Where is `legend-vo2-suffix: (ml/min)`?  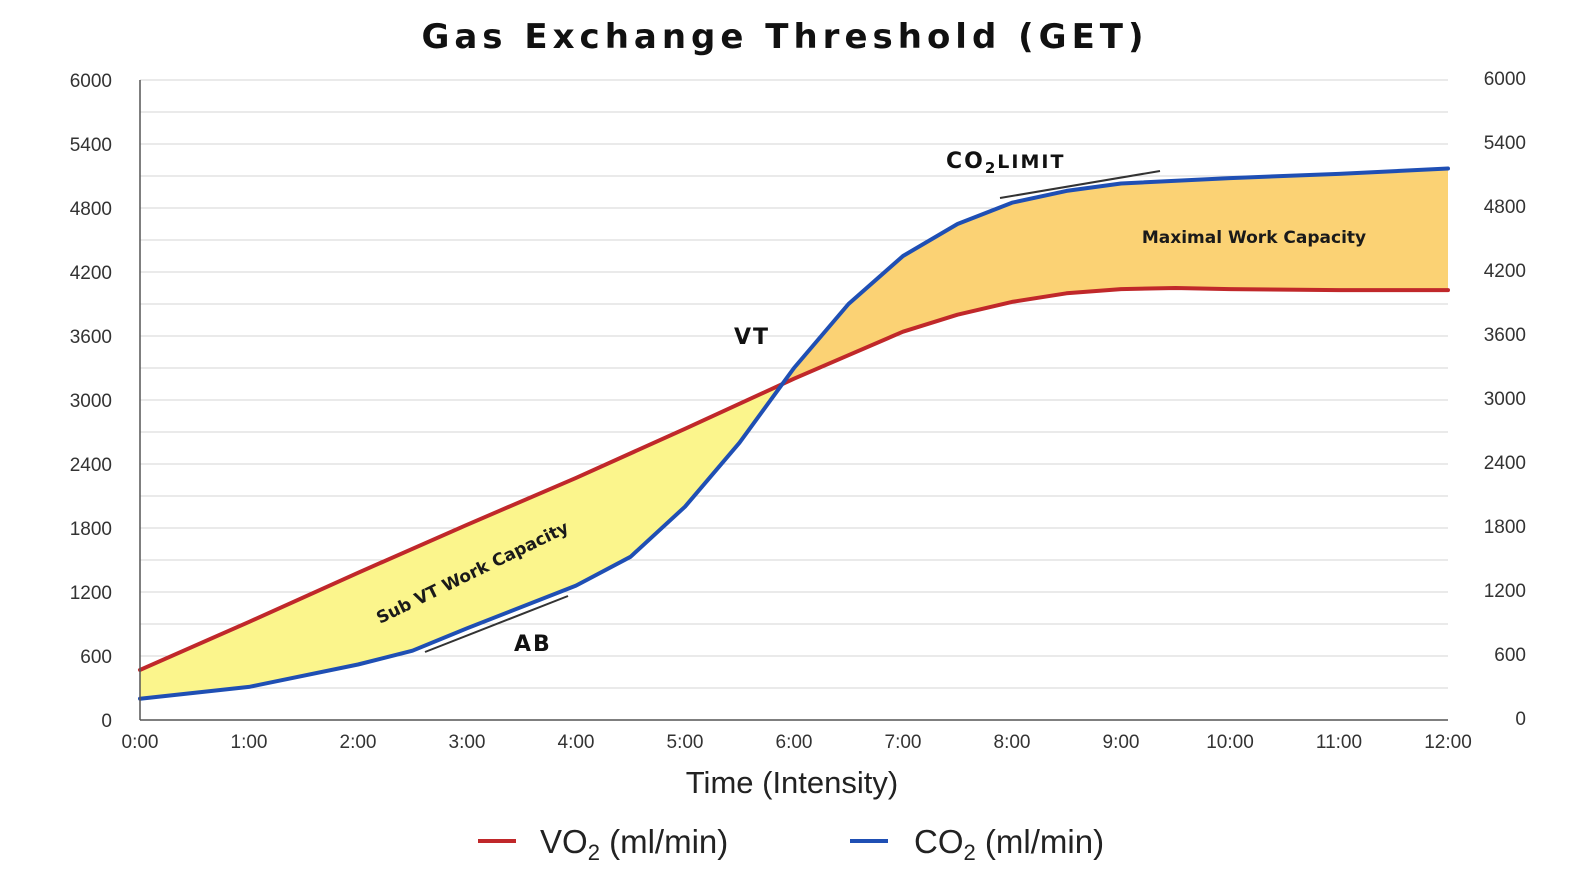
legend-vo2-suffix: (ml/min) is located at coordinates (664, 841).